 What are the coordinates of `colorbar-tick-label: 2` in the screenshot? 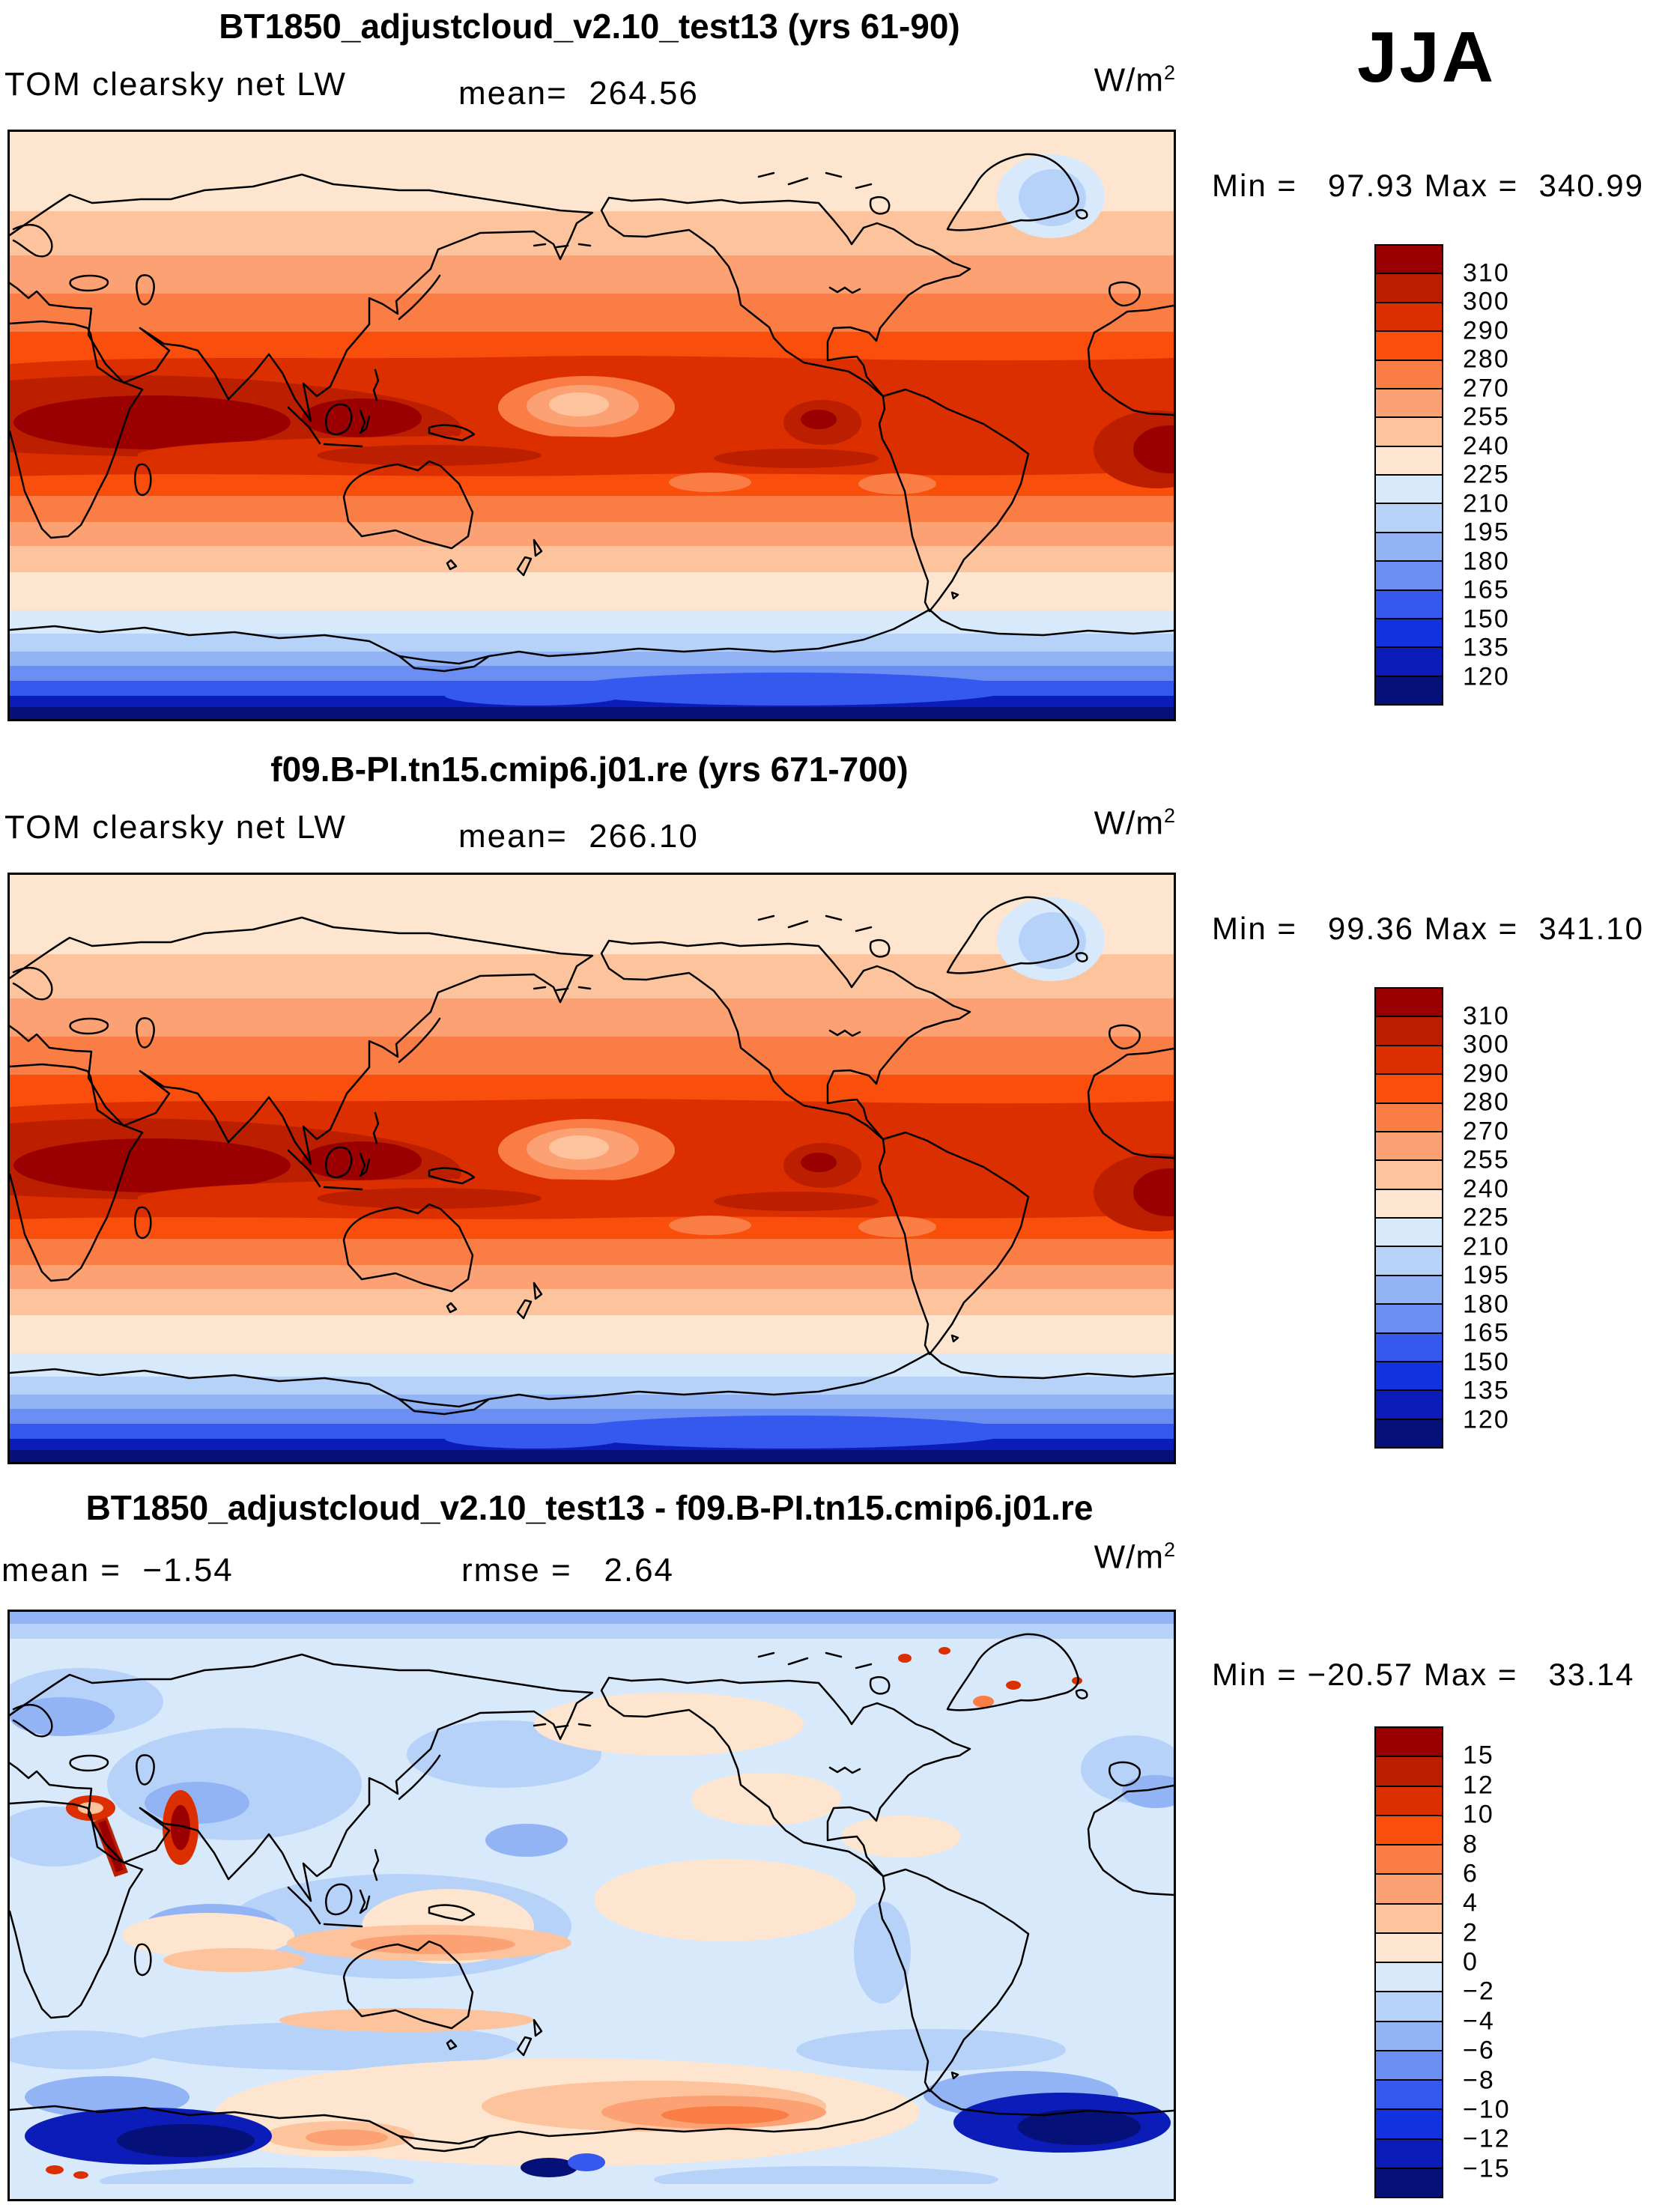 It's located at (1471, 1932).